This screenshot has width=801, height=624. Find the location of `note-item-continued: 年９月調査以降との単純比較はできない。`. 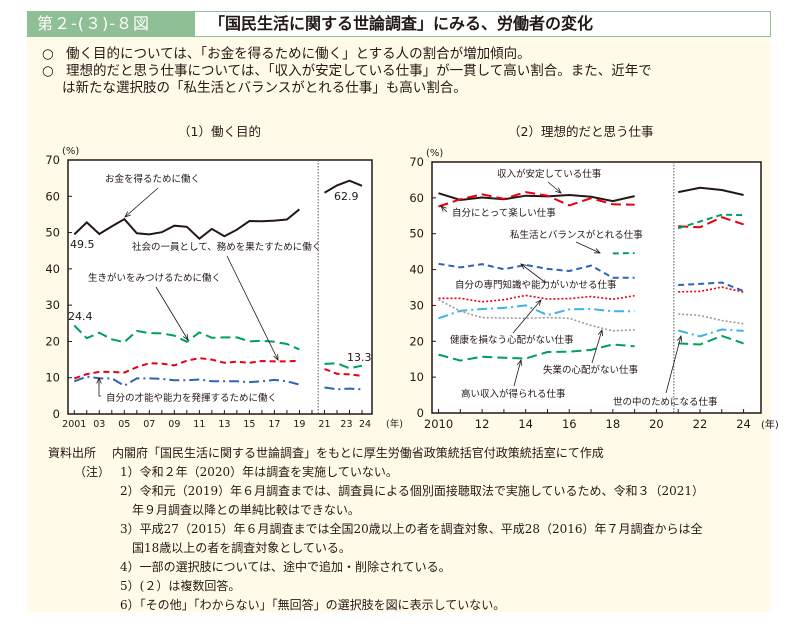

note-item-continued: 年９月調査以降との単純比較はできない。 is located at coordinates (246, 510).